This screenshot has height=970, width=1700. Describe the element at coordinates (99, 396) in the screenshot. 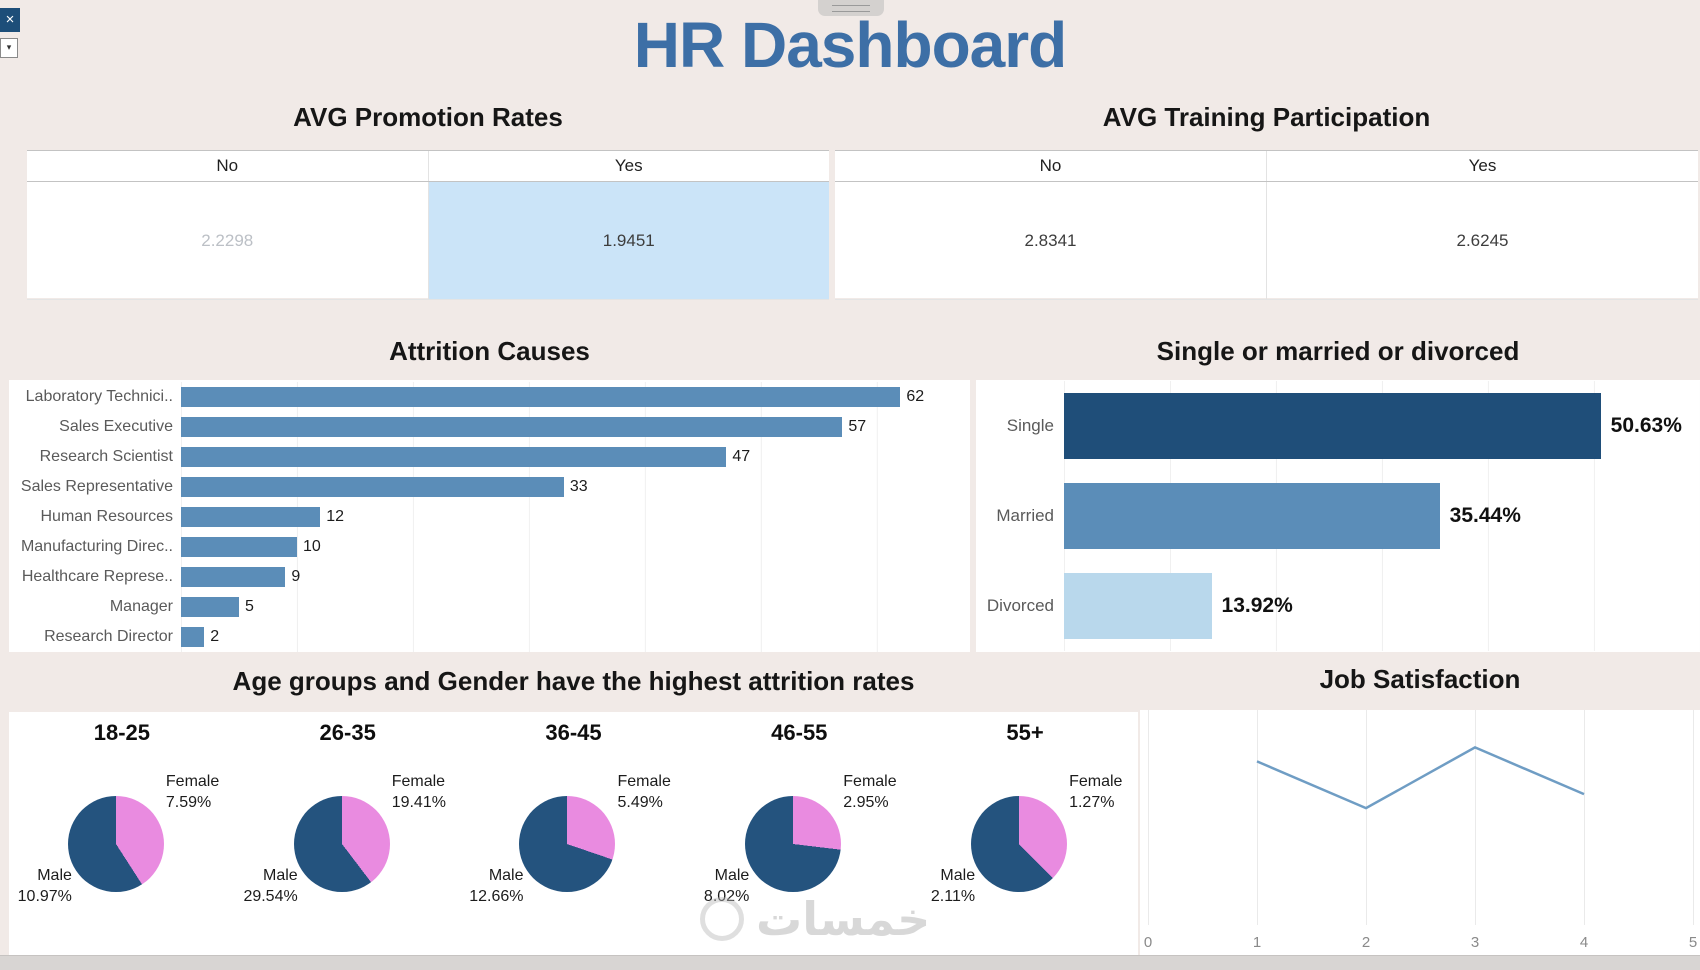

I see `attrition-category-label: Laboratory Technici..` at that location.